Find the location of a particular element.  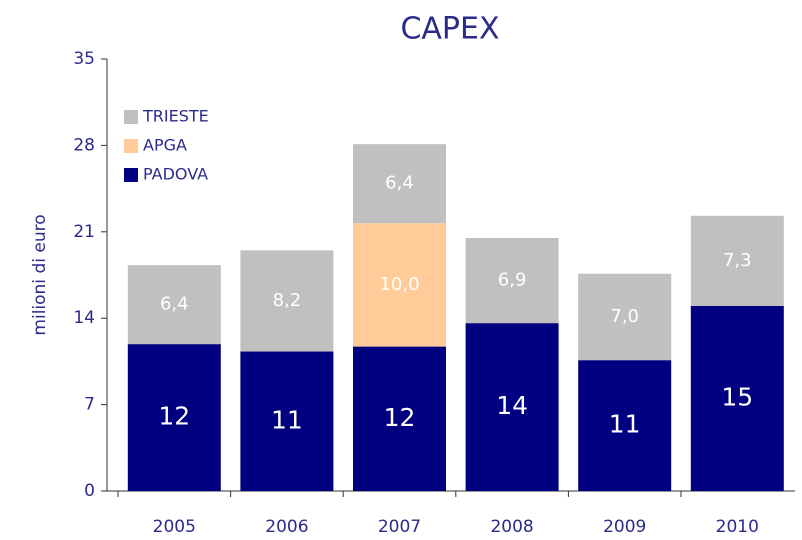

y-tick-label: 14 is located at coordinates (84, 318).